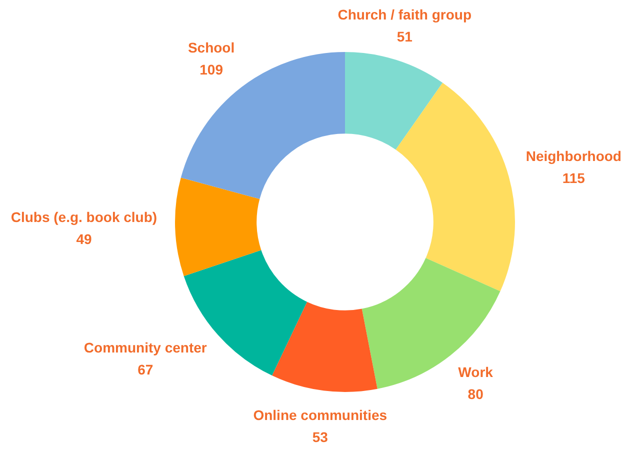 Image resolution: width=625 pixels, height=451 pixels. I want to click on data-label: 53, so click(320, 437).